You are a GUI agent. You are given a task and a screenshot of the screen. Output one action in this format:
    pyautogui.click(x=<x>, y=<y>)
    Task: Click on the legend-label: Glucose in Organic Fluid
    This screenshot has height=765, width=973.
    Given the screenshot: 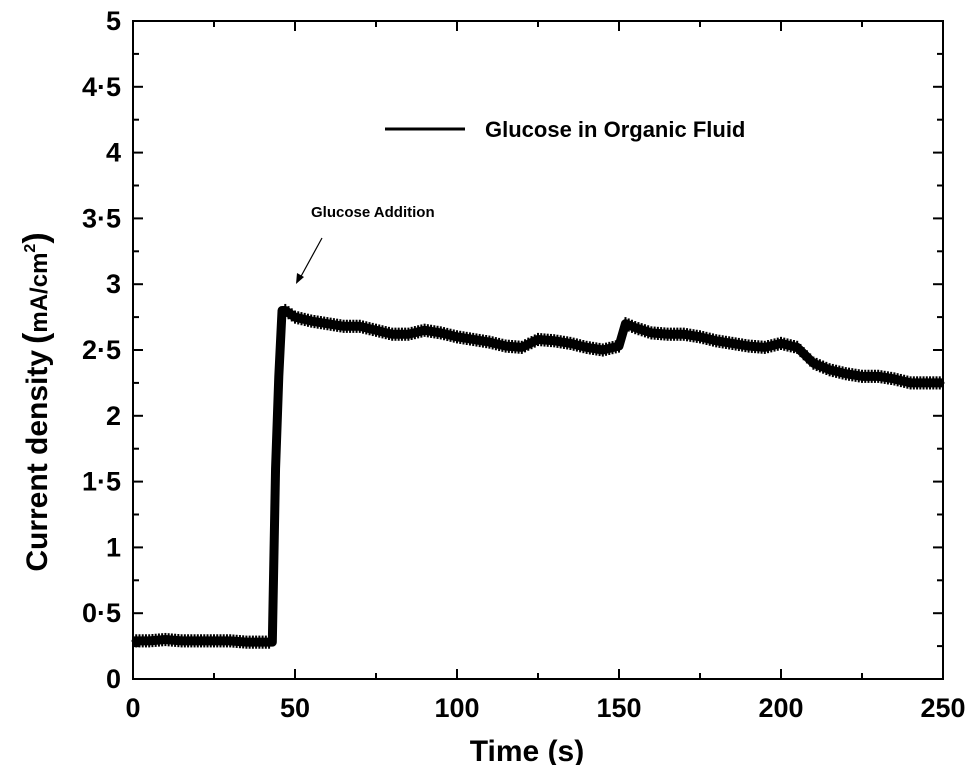 What is the action you would take?
    pyautogui.click(x=615, y=129)
    